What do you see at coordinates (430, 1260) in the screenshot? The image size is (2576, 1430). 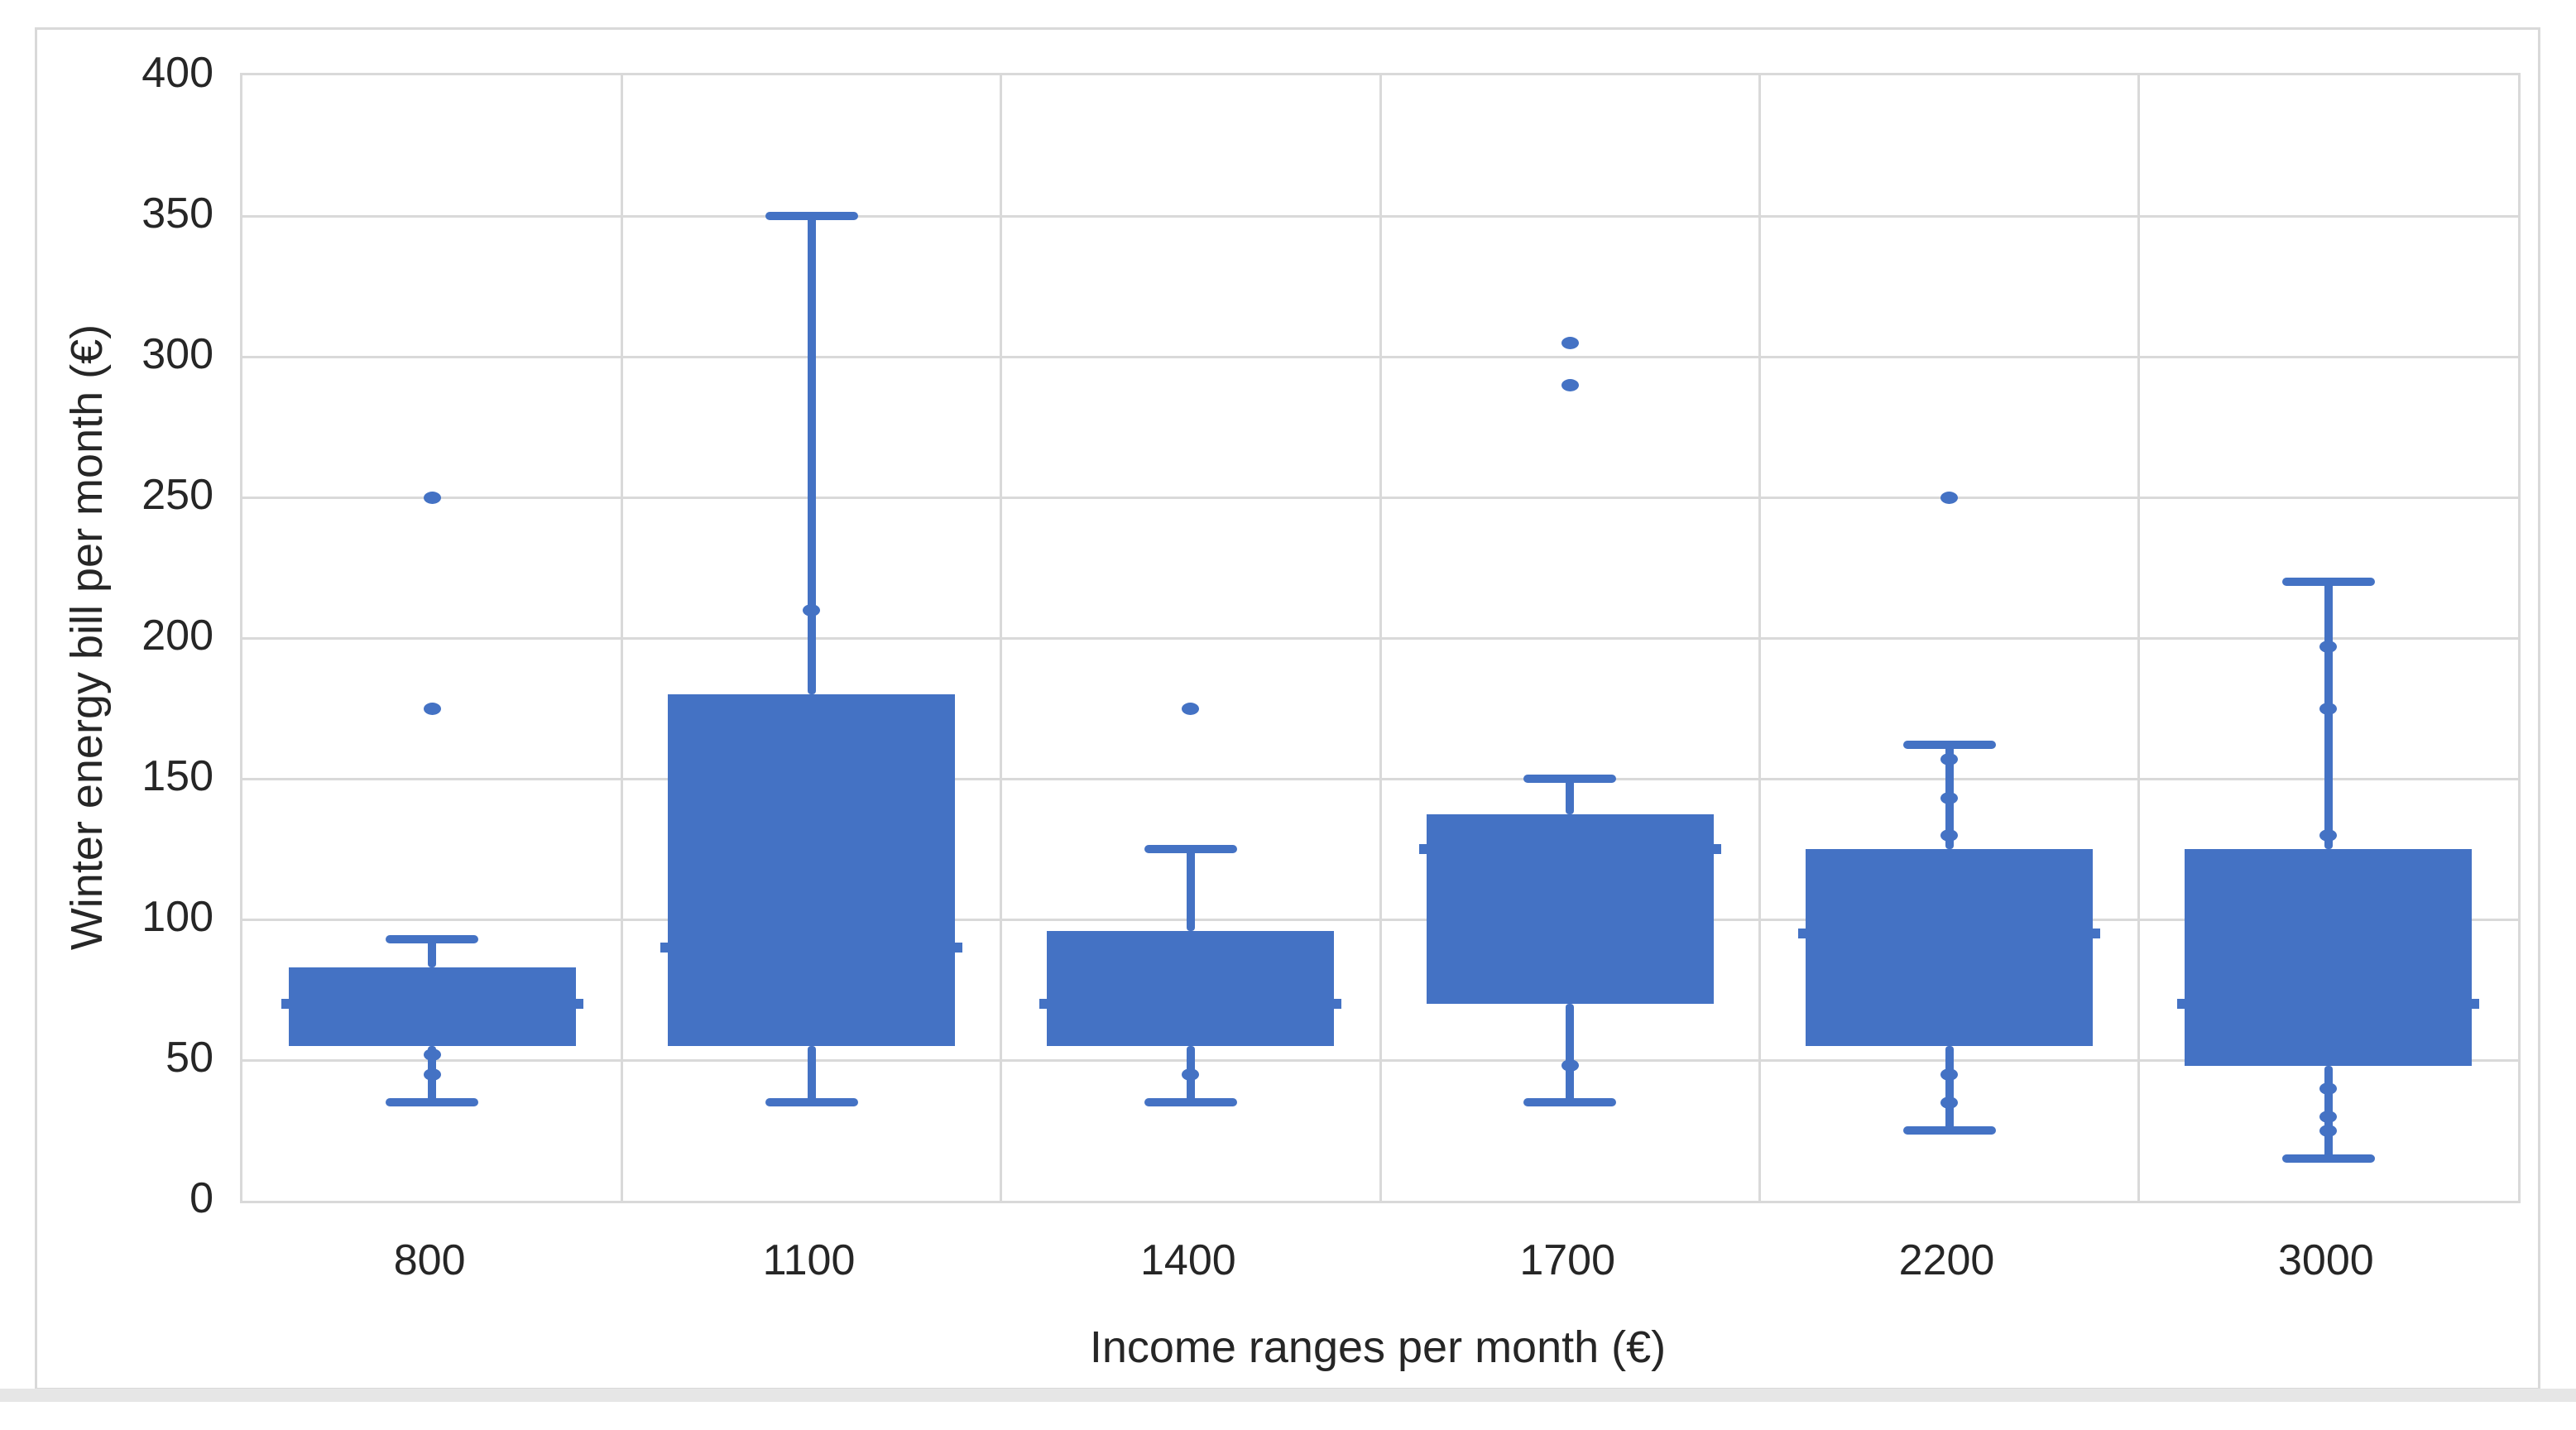 I see `x-tick-label-800: 800` at bounding box center [430, 1260].